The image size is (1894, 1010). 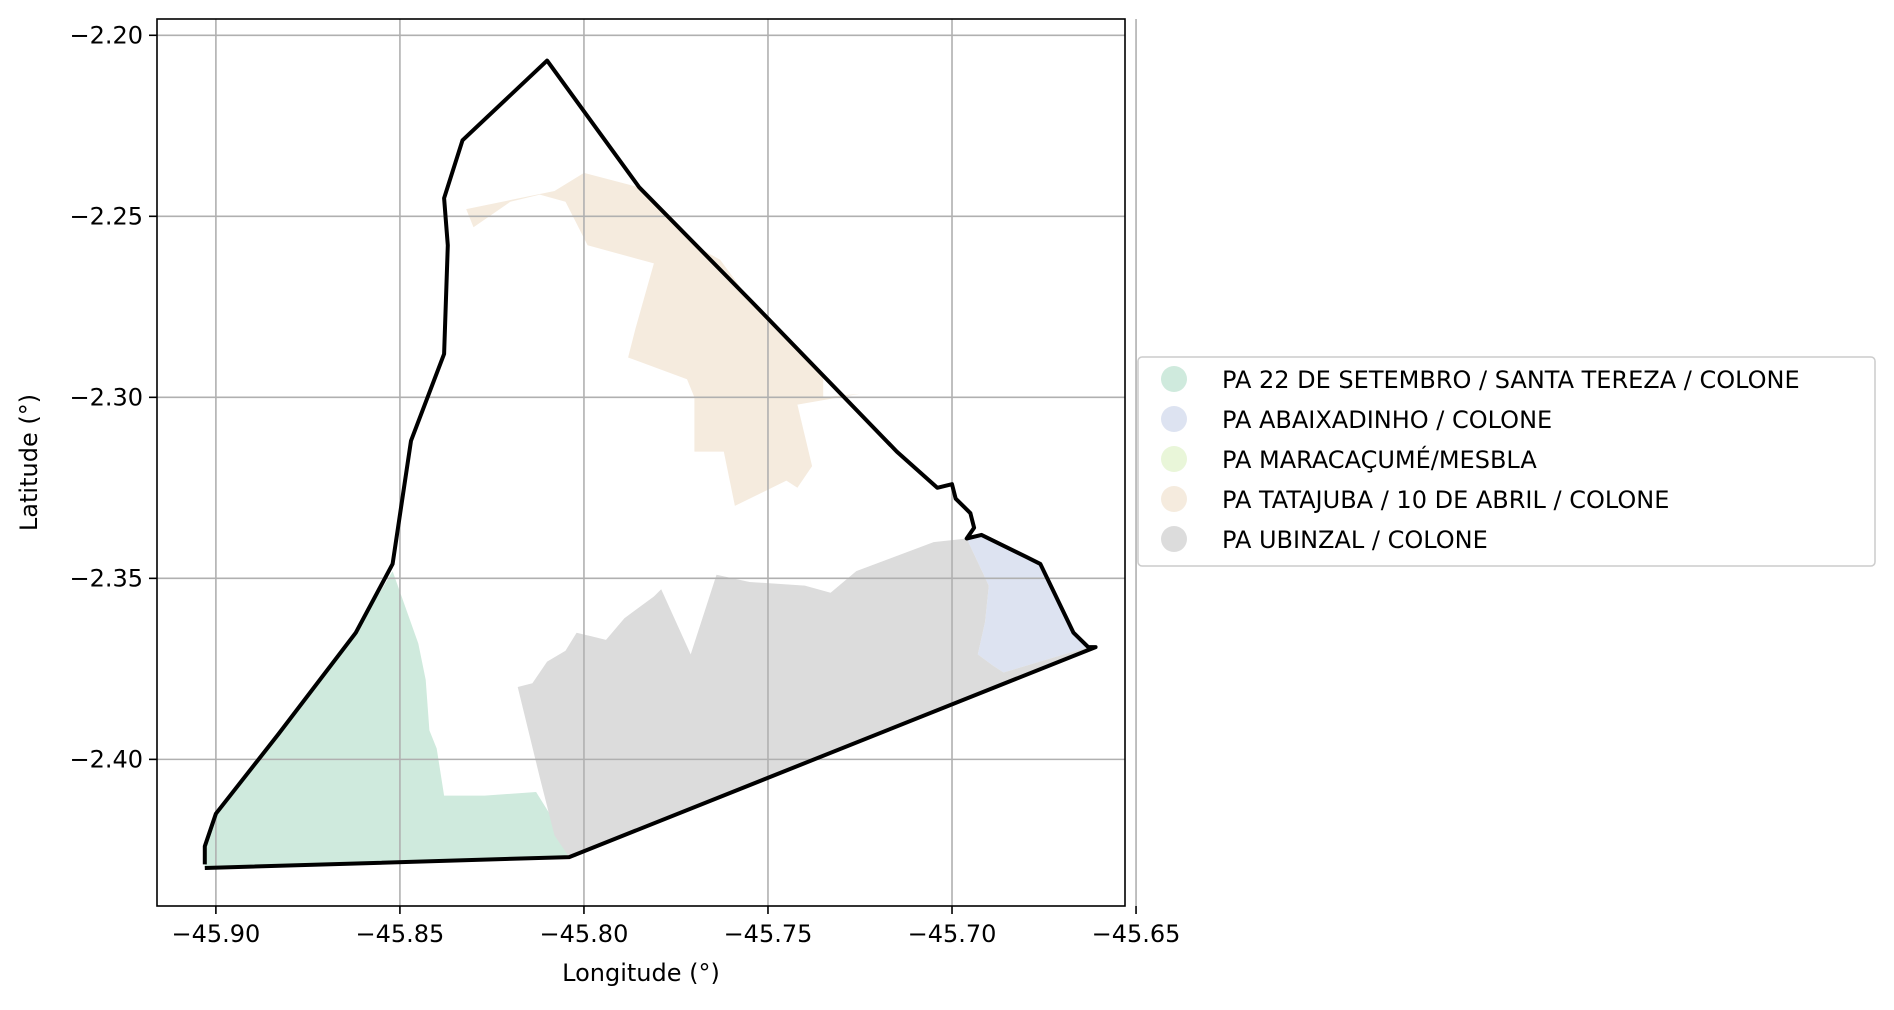 I want to click on y-axis-ticks: −2.20 −2.25 −2.30 −2.35 −2.40, so click(x=113, y=397).